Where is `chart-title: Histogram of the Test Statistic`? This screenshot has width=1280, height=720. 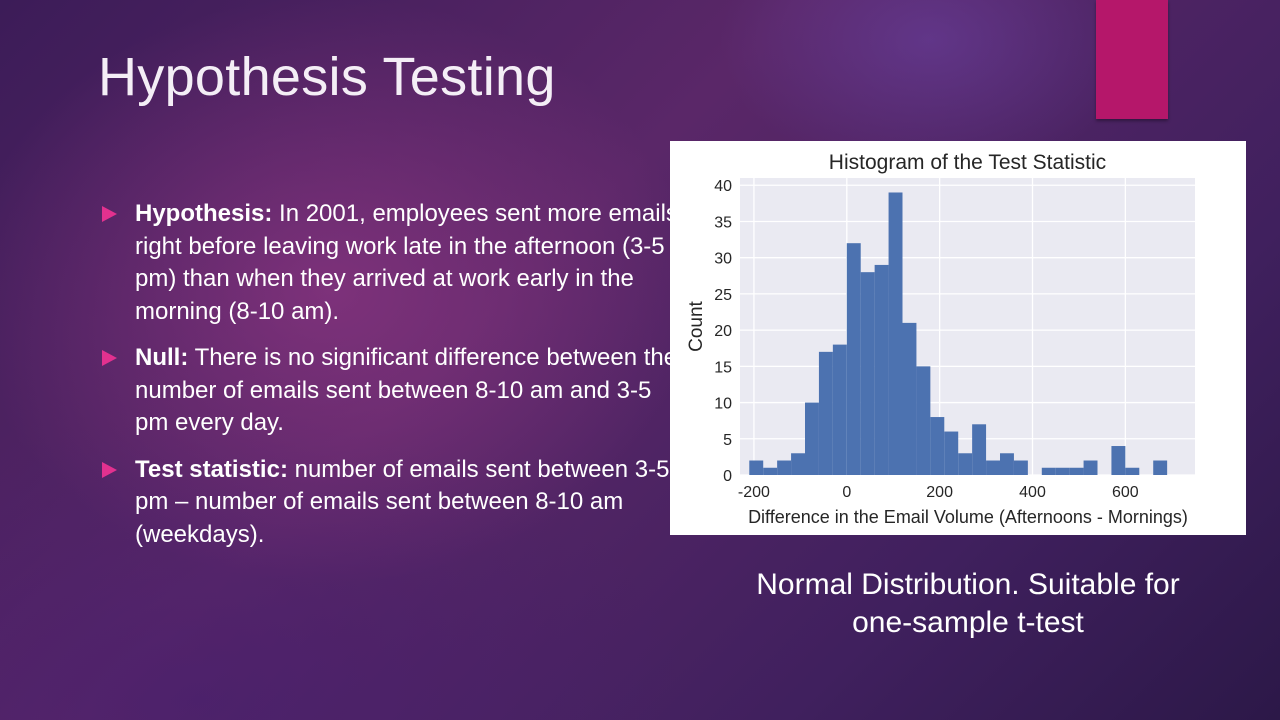 chart-title: Histogram of the Test Statistic is located at coordinates (967, 162).